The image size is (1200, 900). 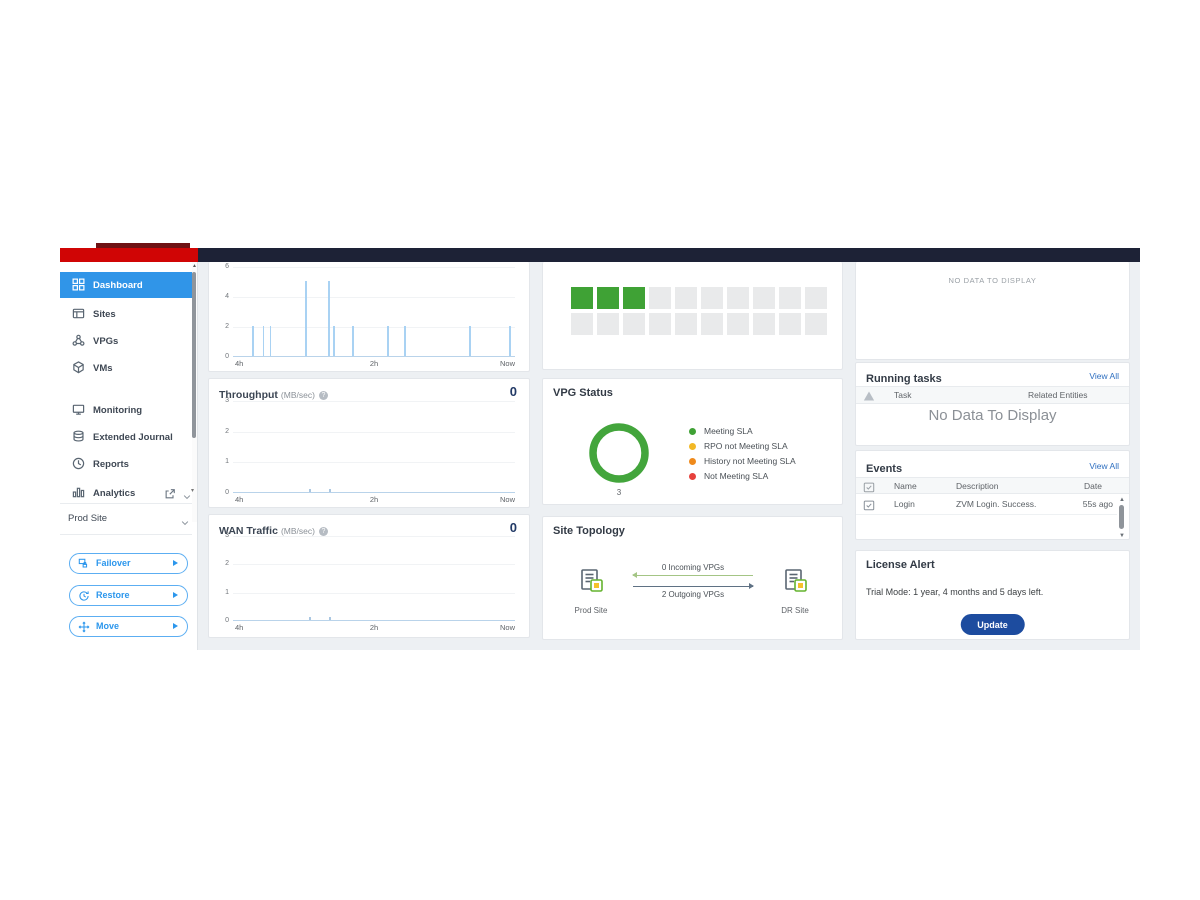 I want to click on vms-icon, so click(x=78, y=367).